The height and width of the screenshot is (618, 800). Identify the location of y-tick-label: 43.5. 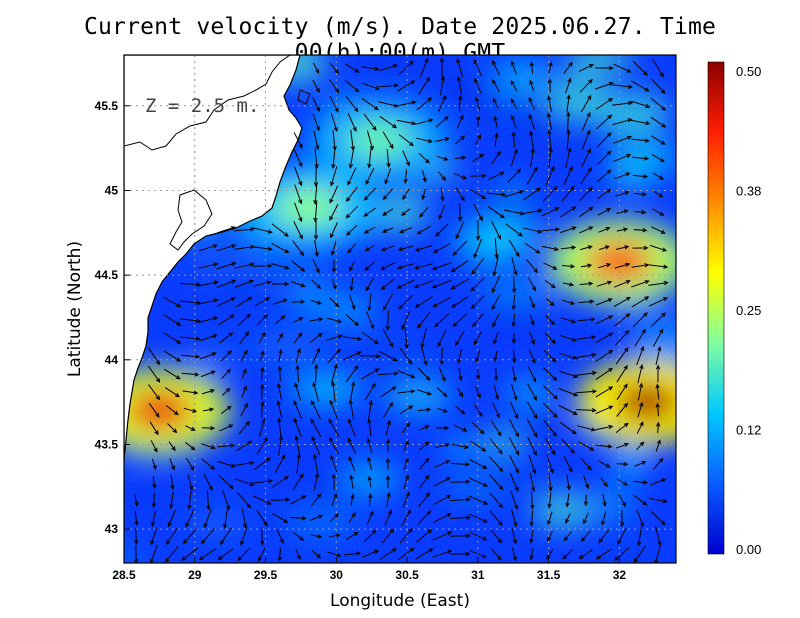
(107, 444).